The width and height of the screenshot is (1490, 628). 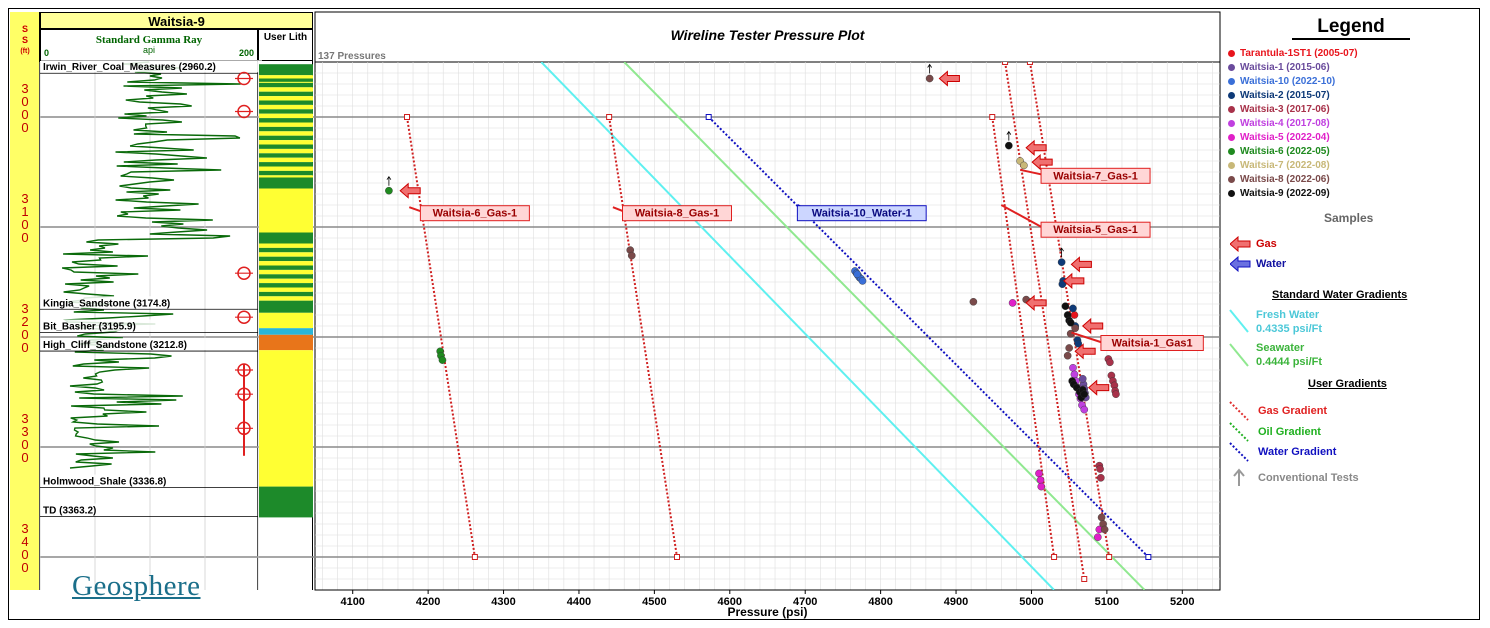 I want to click on legend-well-item: Waitsia-9 (2022-09), so click(x=1279, y=193).